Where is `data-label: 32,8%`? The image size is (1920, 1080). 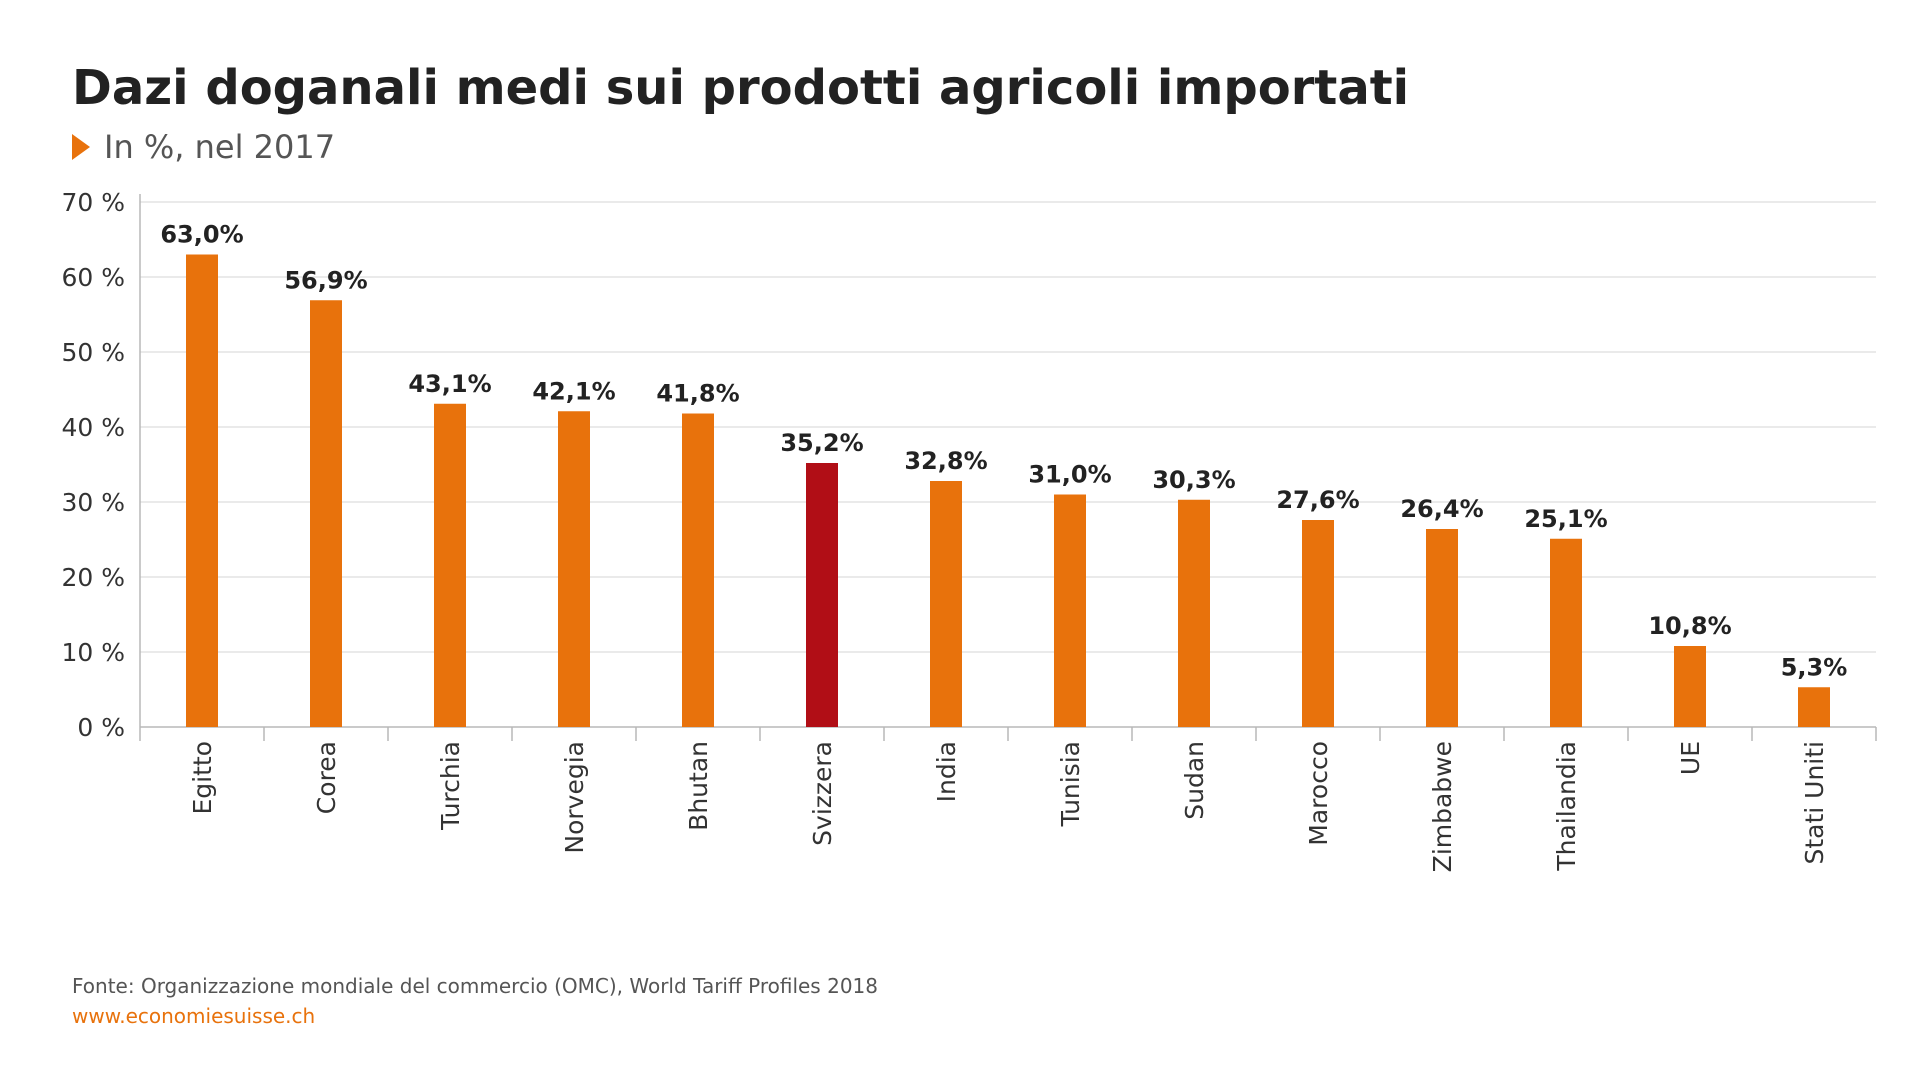 data-label: 32,8% is located at coordinates (945, 461).